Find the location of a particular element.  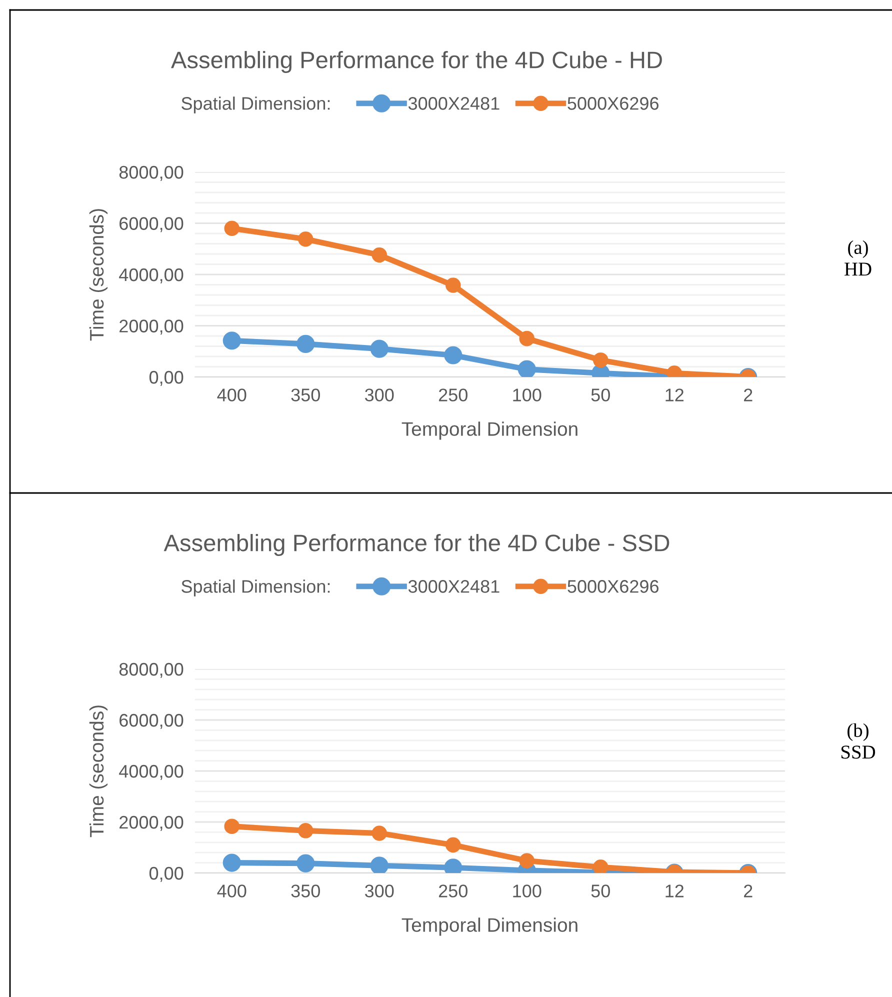

text: (a) HD is located at coordinates (858, 258).